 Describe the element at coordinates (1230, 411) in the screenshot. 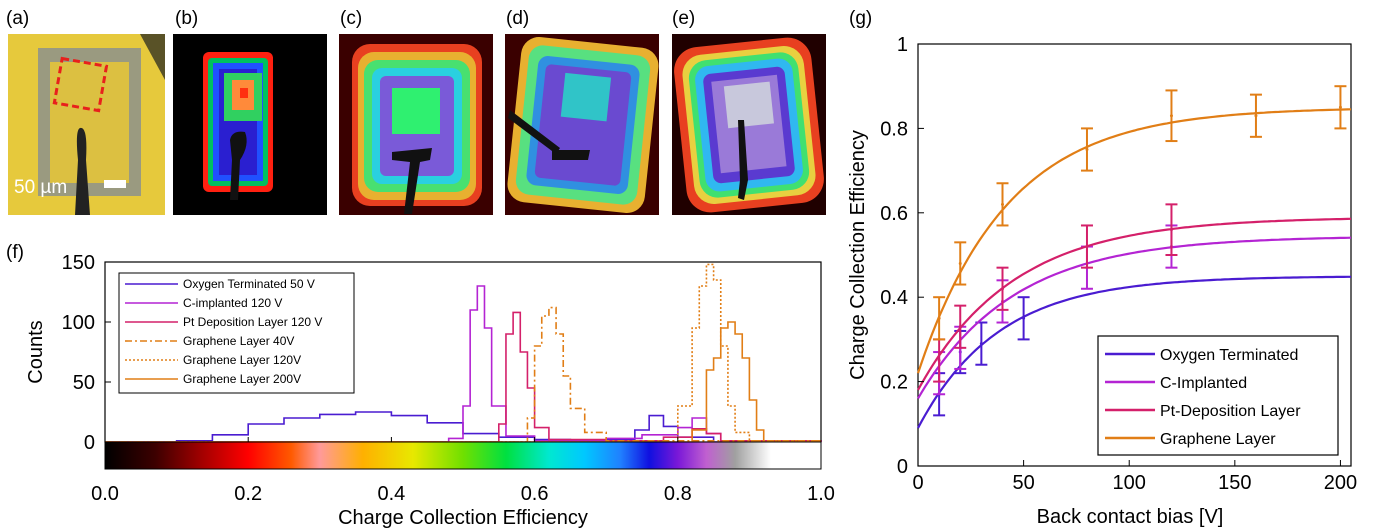

I see `cce-bias-legend-label-2: Pt-Deposition Layer` at that location.